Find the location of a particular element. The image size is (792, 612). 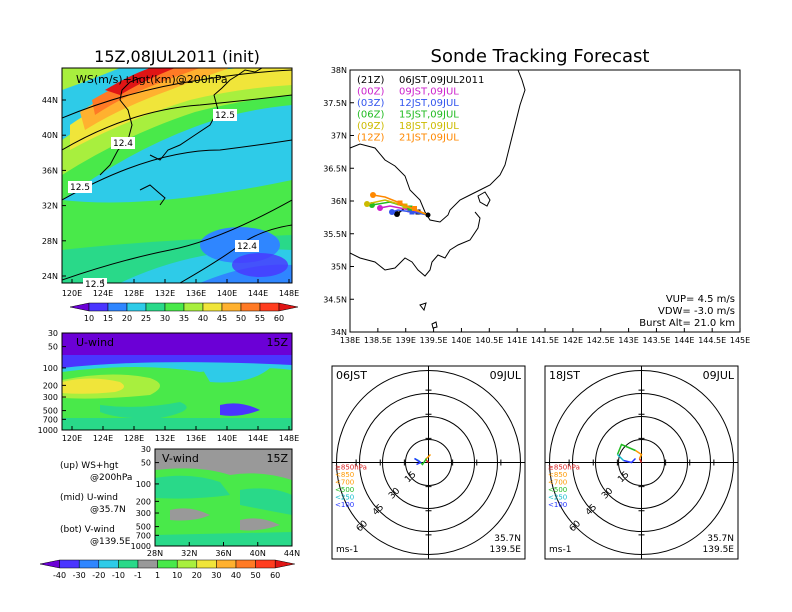

u-wind-label: U-wind is located at coordinates (95, 342).